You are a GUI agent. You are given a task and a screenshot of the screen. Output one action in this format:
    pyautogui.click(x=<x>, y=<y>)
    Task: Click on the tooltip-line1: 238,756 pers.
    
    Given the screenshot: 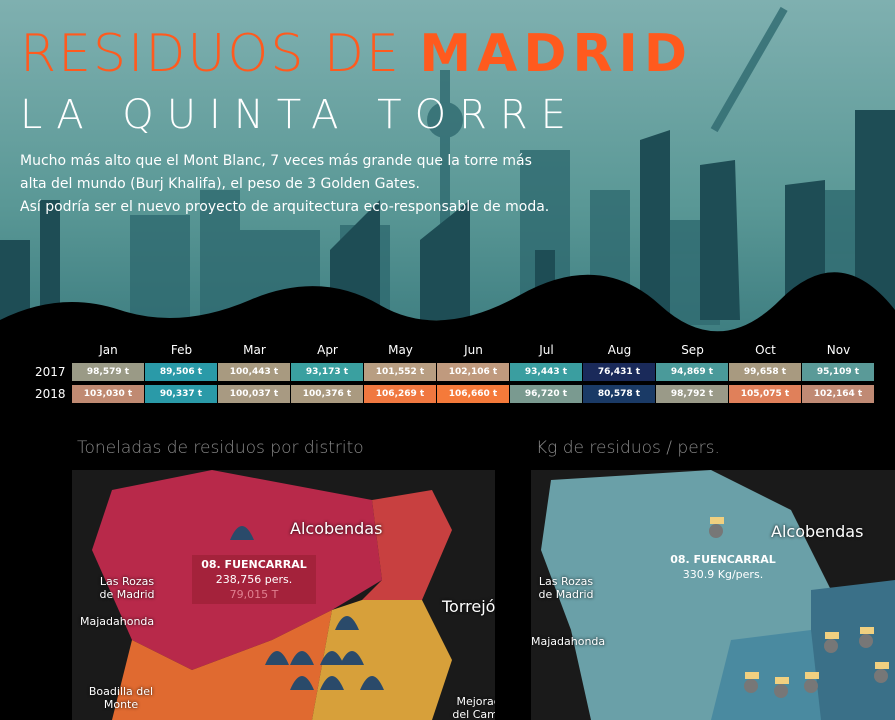 What is the action you would take?
    pyautogui.click(x=254, y=579)
    